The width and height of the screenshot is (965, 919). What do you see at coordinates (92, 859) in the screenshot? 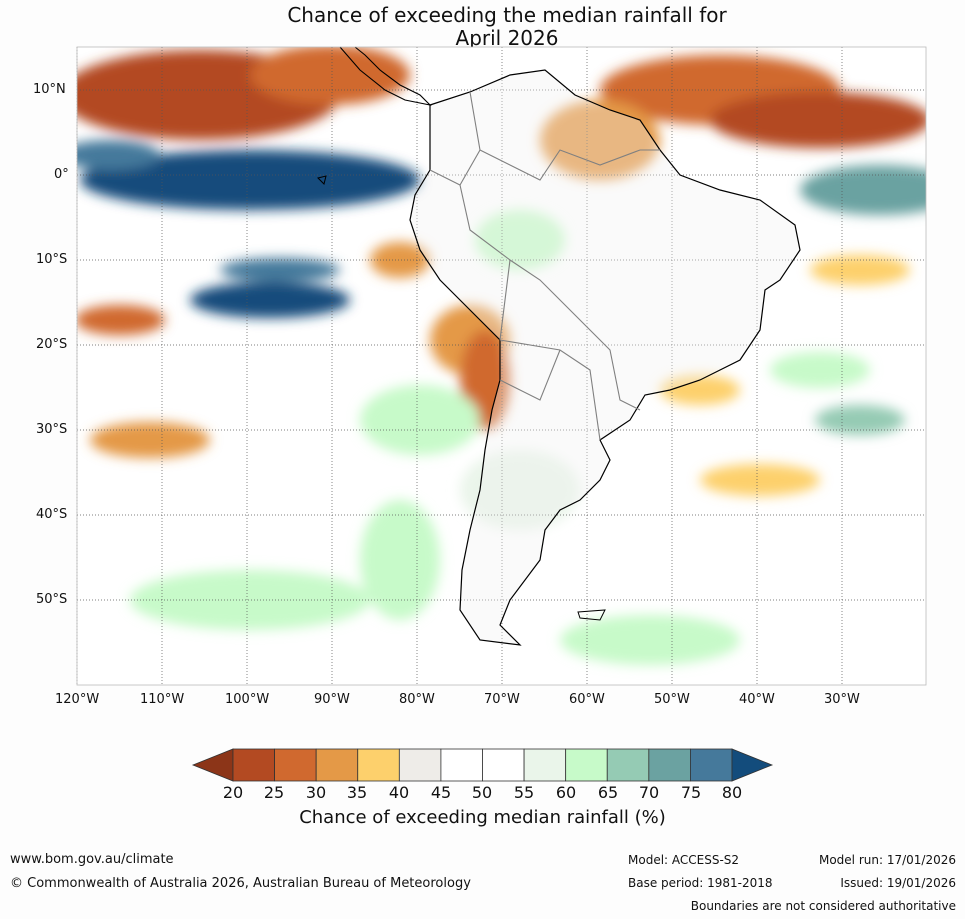
I see `footer-url: www.bom.gov.au/climate` at bounding box center [92, 859].